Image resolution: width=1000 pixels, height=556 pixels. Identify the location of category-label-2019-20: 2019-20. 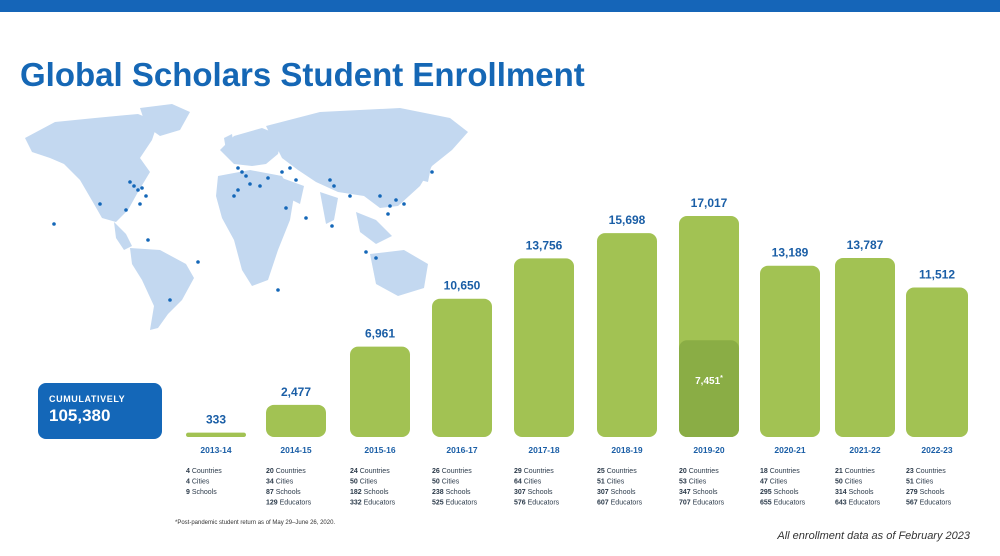
(708, 450).